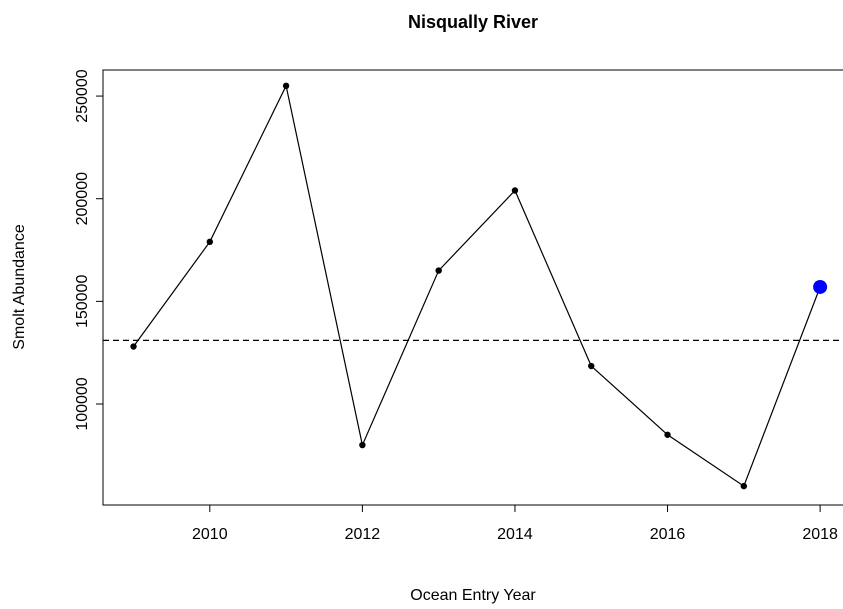  What do you see at coordinates (82, 198) in the screenshot?
I see `y-tick-label: 200000` at bounding box center [82, 198].